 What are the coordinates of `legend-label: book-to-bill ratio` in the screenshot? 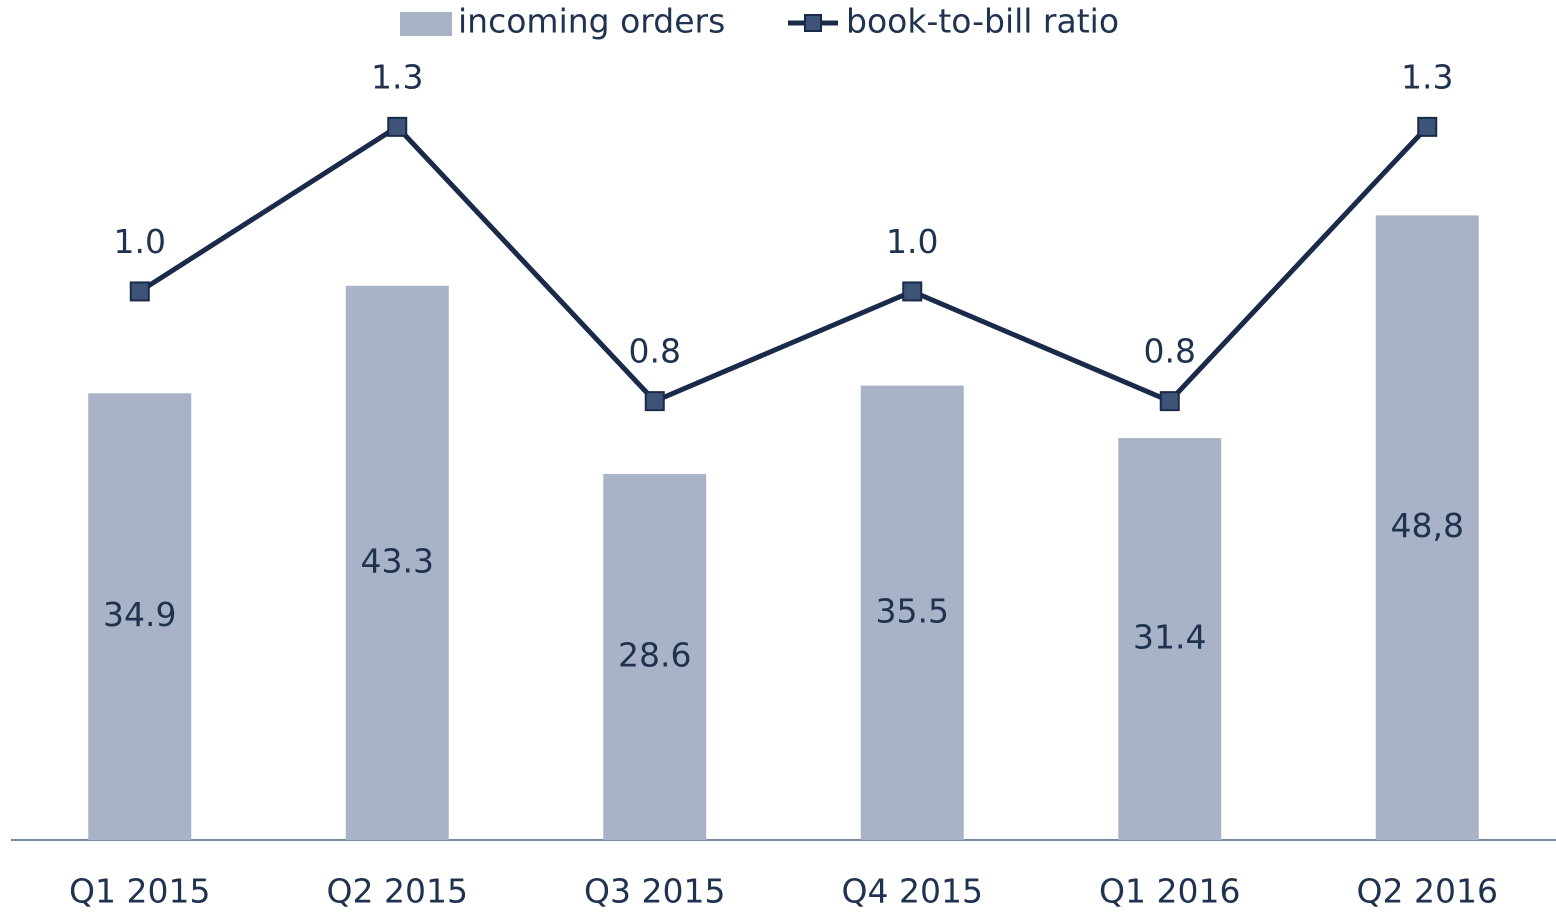 It's located at (982, 21).